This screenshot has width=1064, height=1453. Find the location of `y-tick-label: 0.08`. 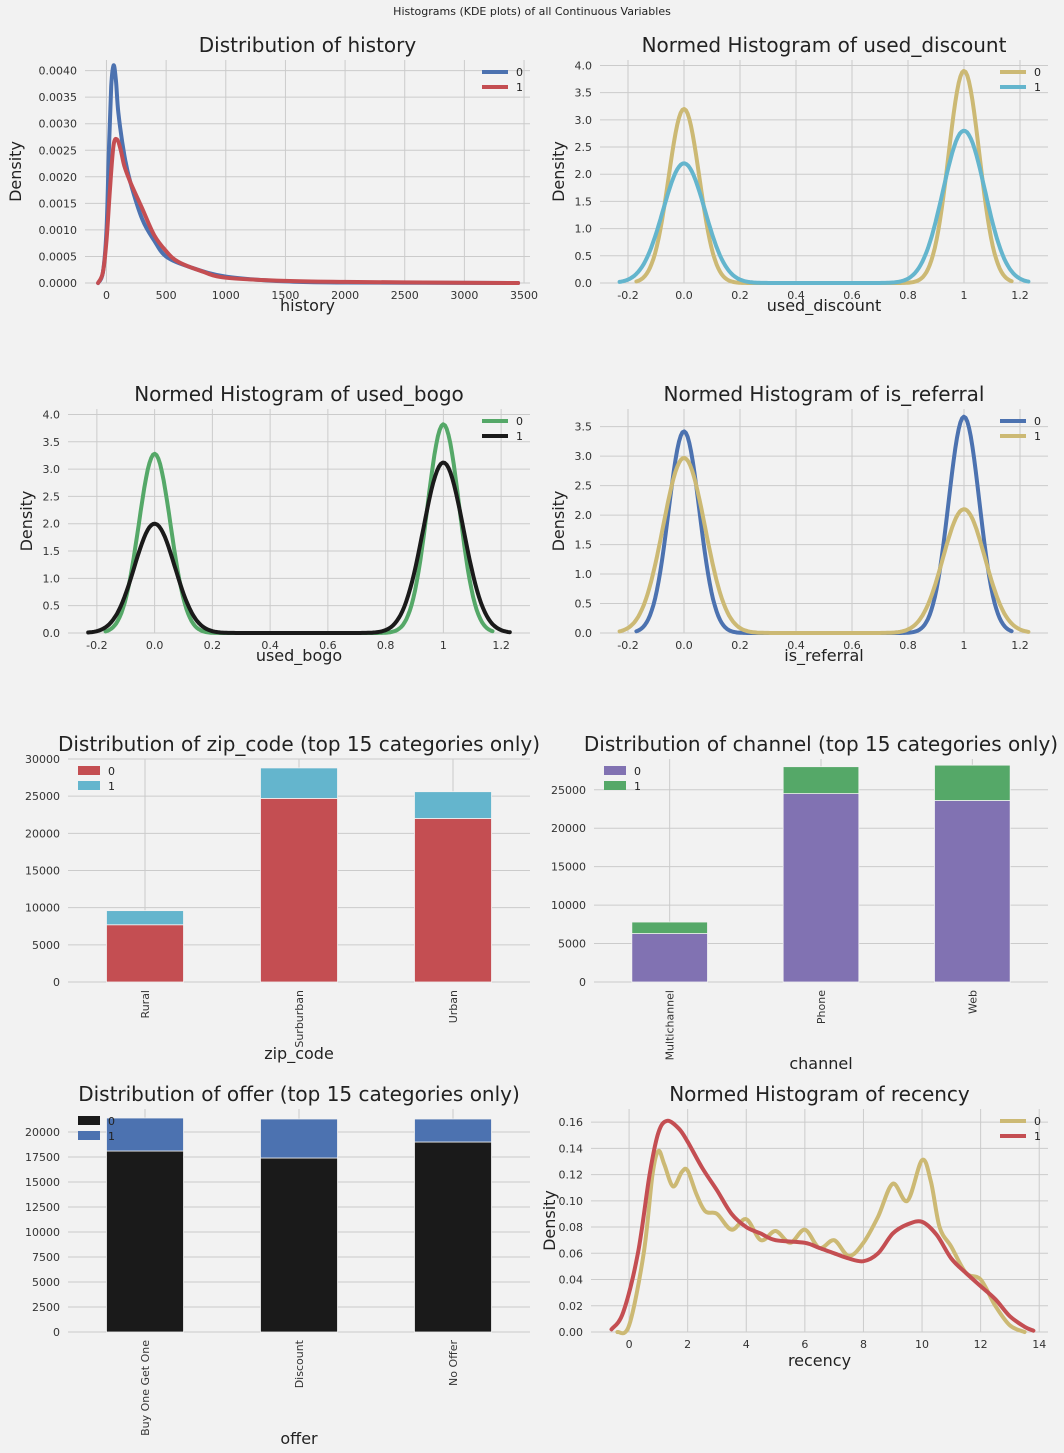

y-tick-label: 0.08 is located at coordinates (571, 1227).